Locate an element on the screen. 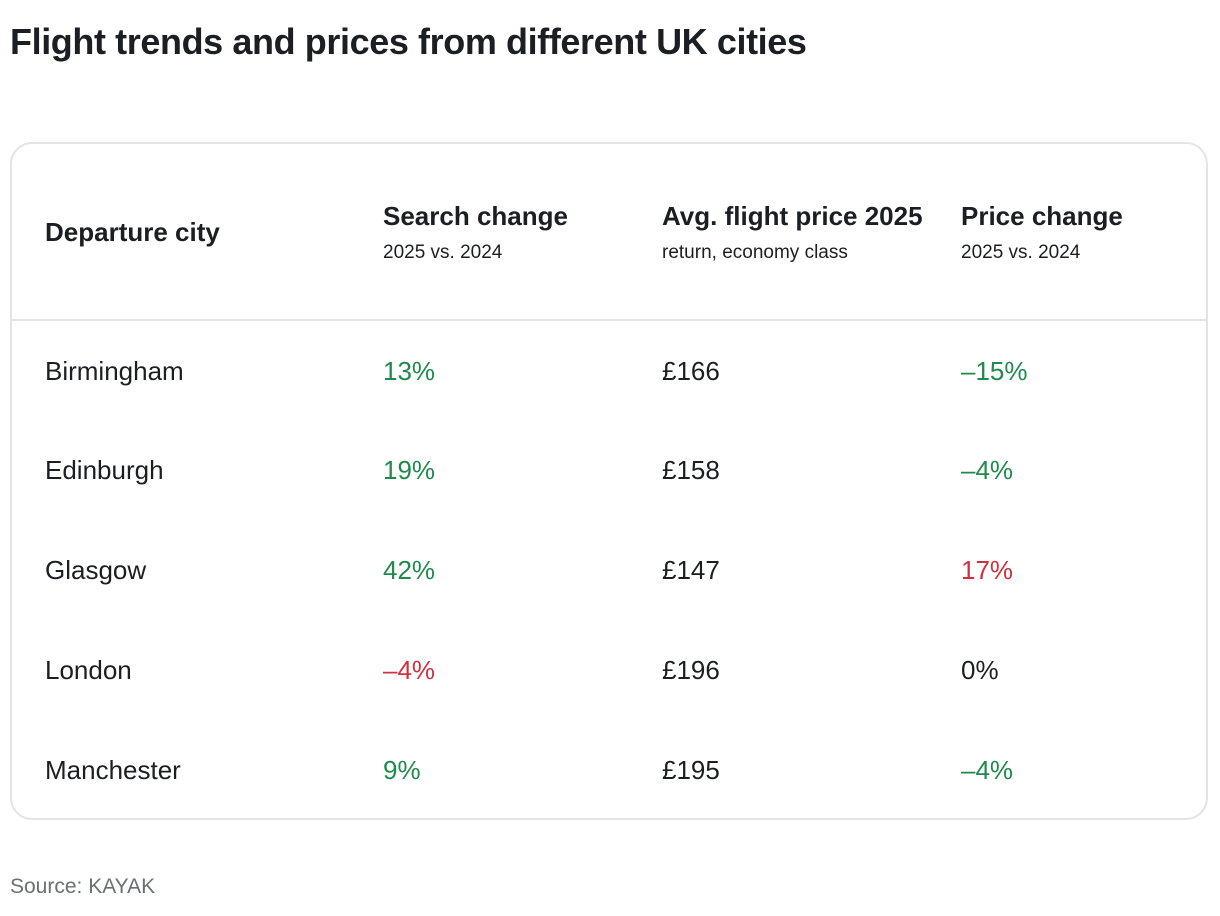 The width and height of the screenshot is (1220, 916). cell-search-change: 42% is located at coordinates (409, 570).